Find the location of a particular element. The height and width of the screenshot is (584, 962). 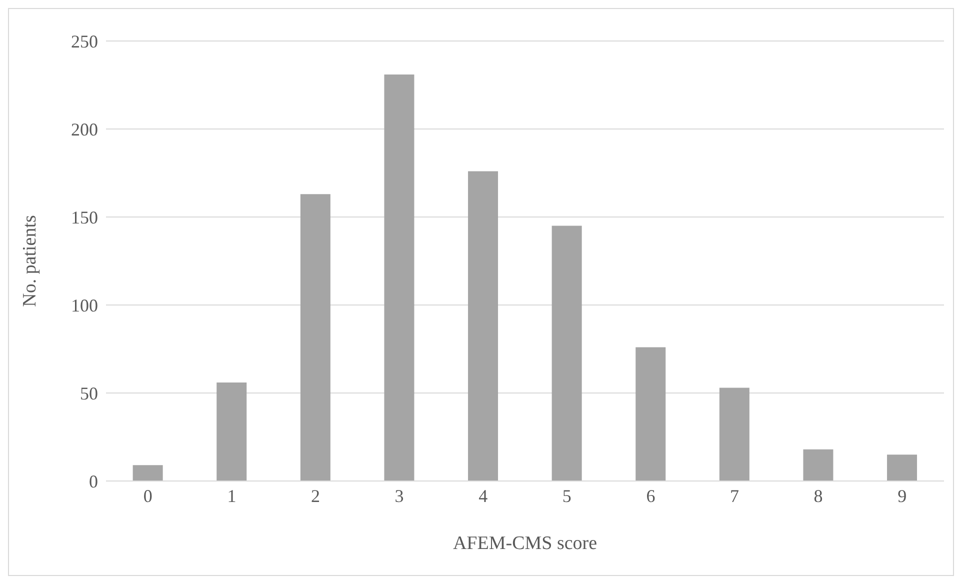

y-tick-label: 200 is located at coordinates (84, 129).